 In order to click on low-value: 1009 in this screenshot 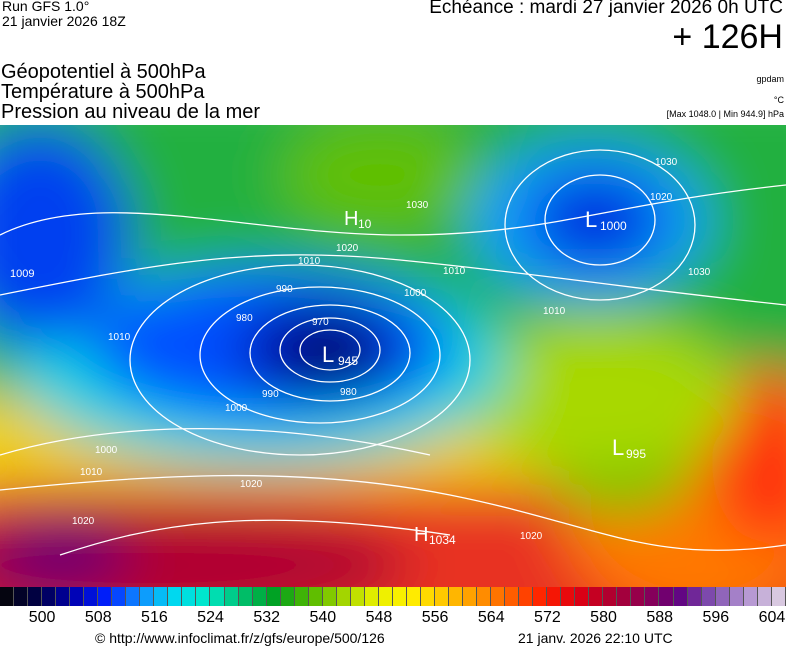, I will do `click(22, 274)`.